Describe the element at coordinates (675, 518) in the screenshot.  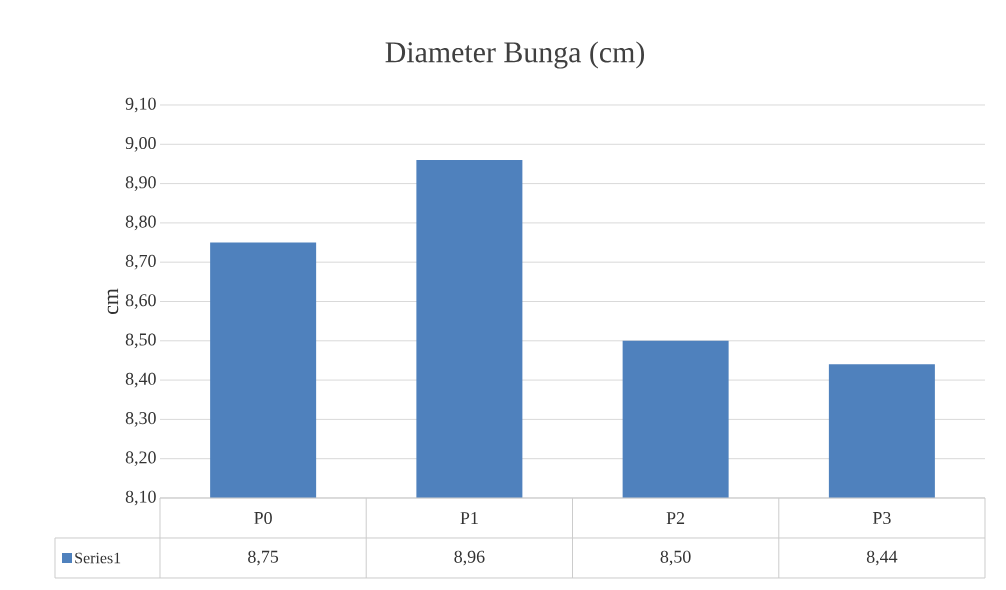
I see `x-tick-label: P2` at that location.